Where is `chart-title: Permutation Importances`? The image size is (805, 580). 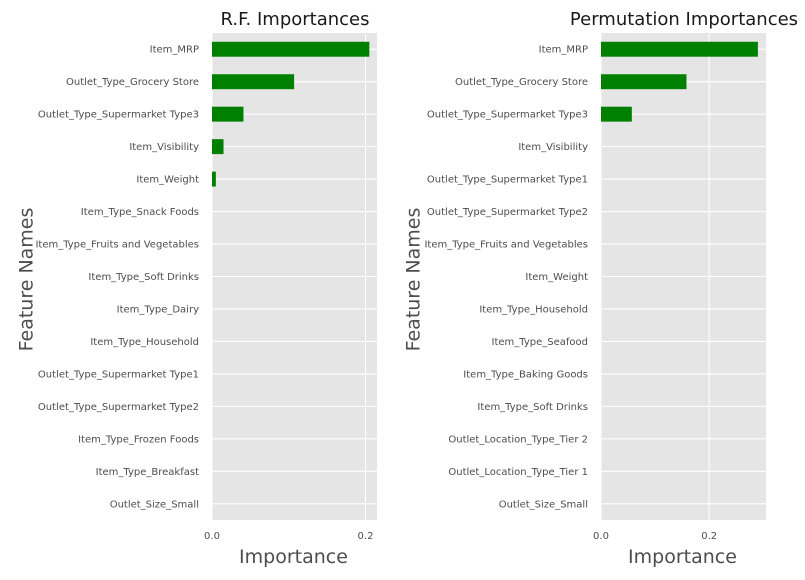 chart-title: Permutation Importances is located at coordinates (684, 19).